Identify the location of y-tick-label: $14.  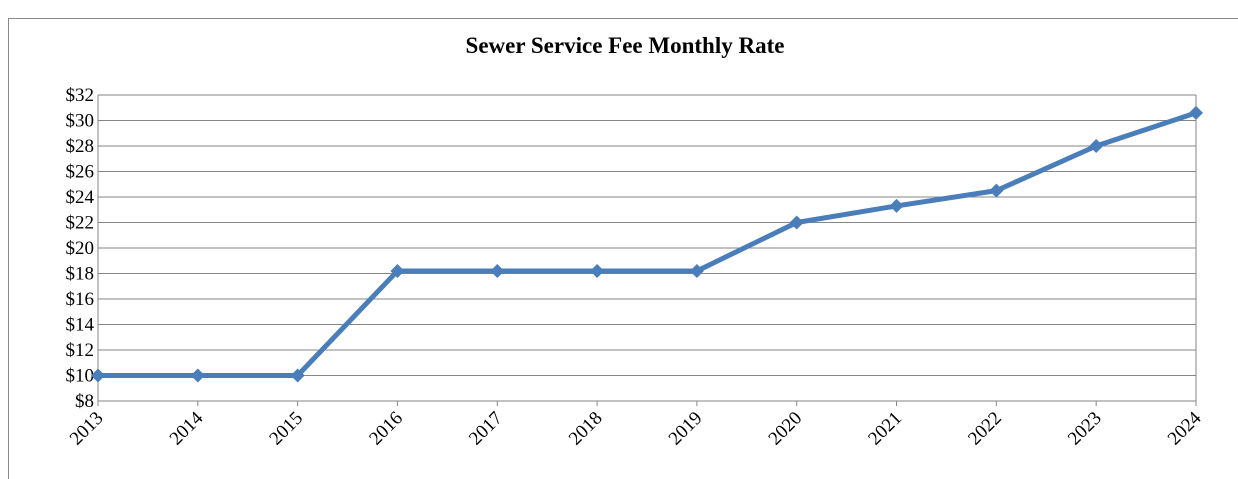
(80, 325).